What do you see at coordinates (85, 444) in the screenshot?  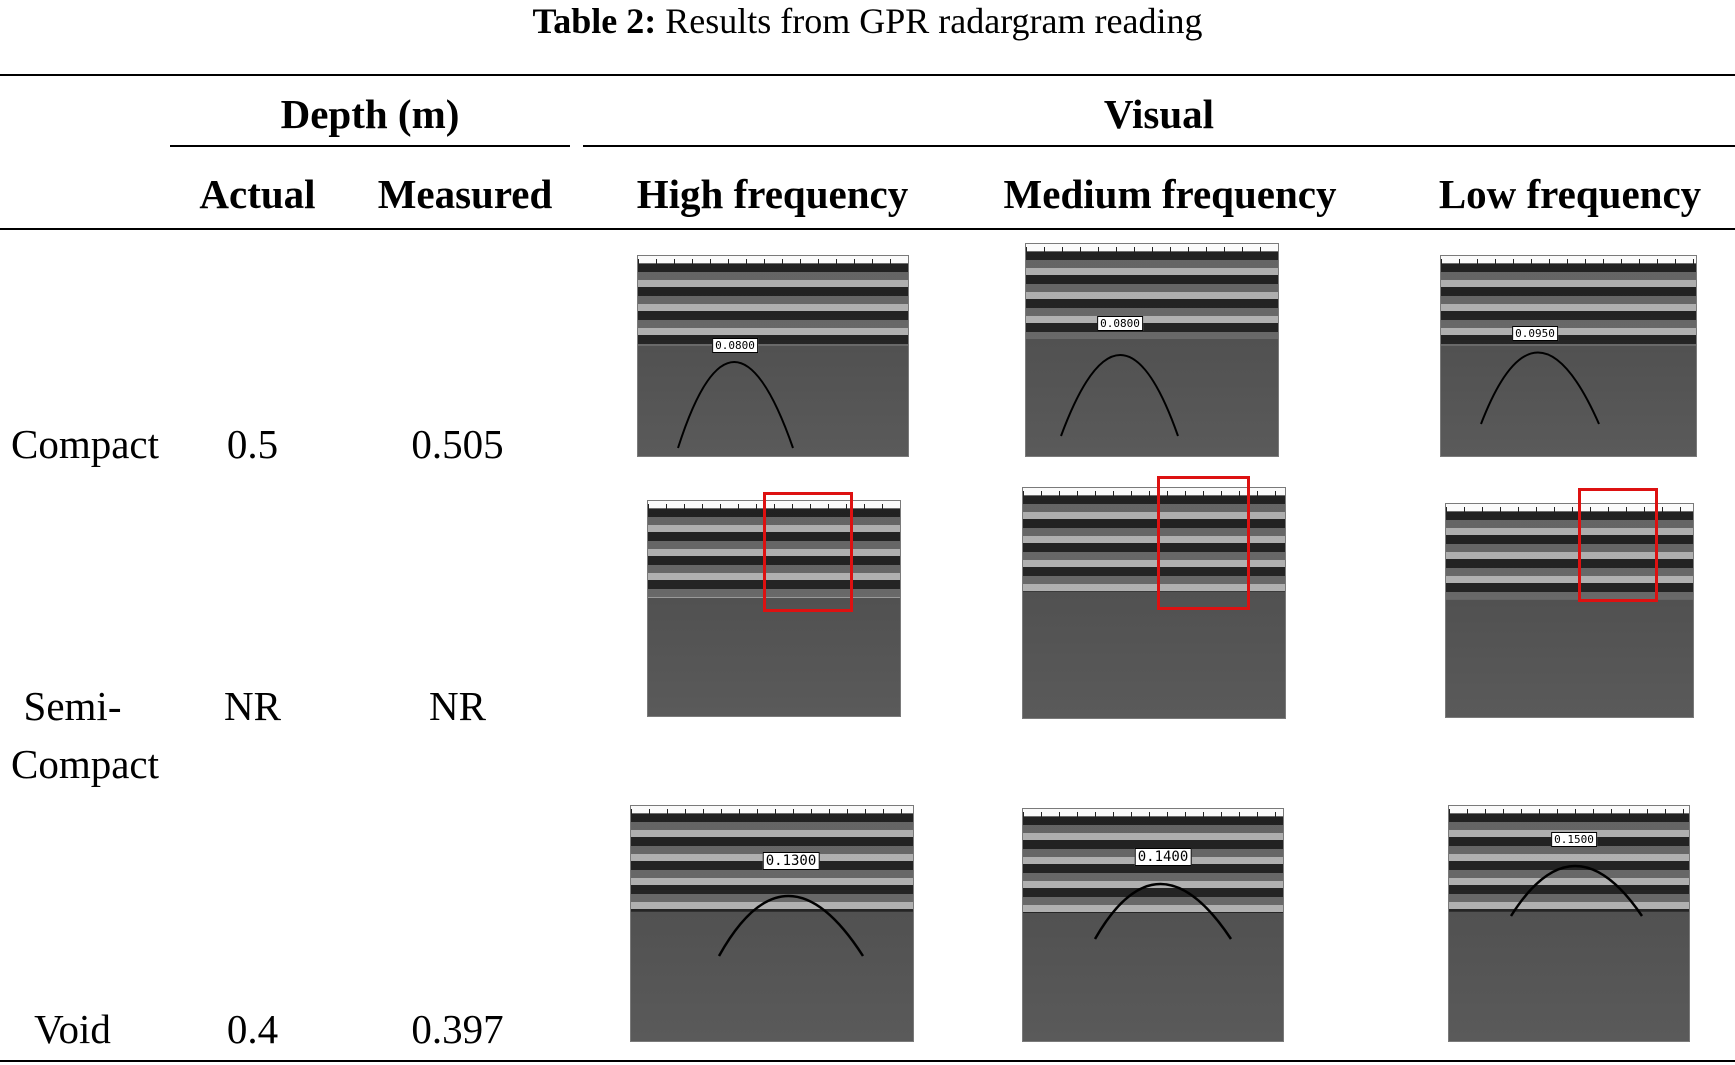 I see `row-label-compact: Compact` at bounding box center [85, 444].